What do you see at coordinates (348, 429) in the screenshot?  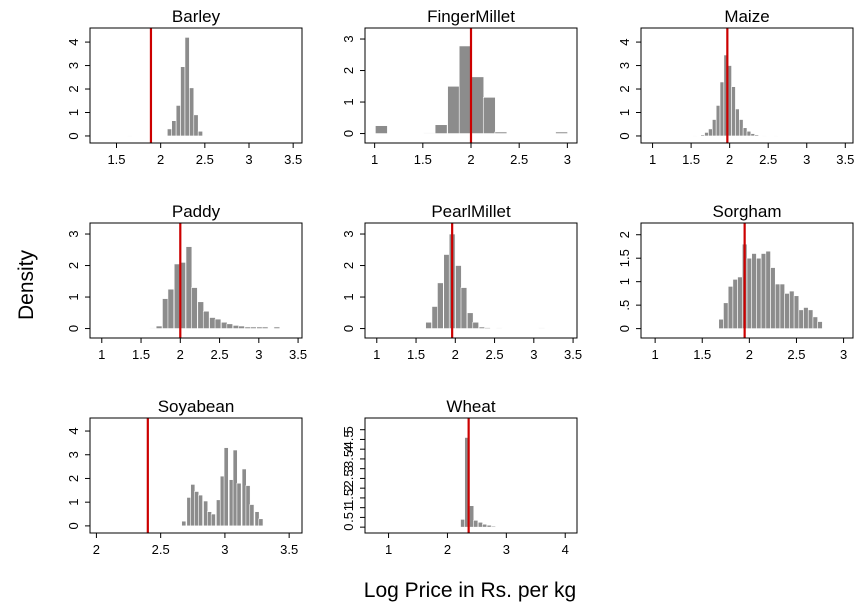 I see `y-tick-label: 5` at bounding box center [348, 429].